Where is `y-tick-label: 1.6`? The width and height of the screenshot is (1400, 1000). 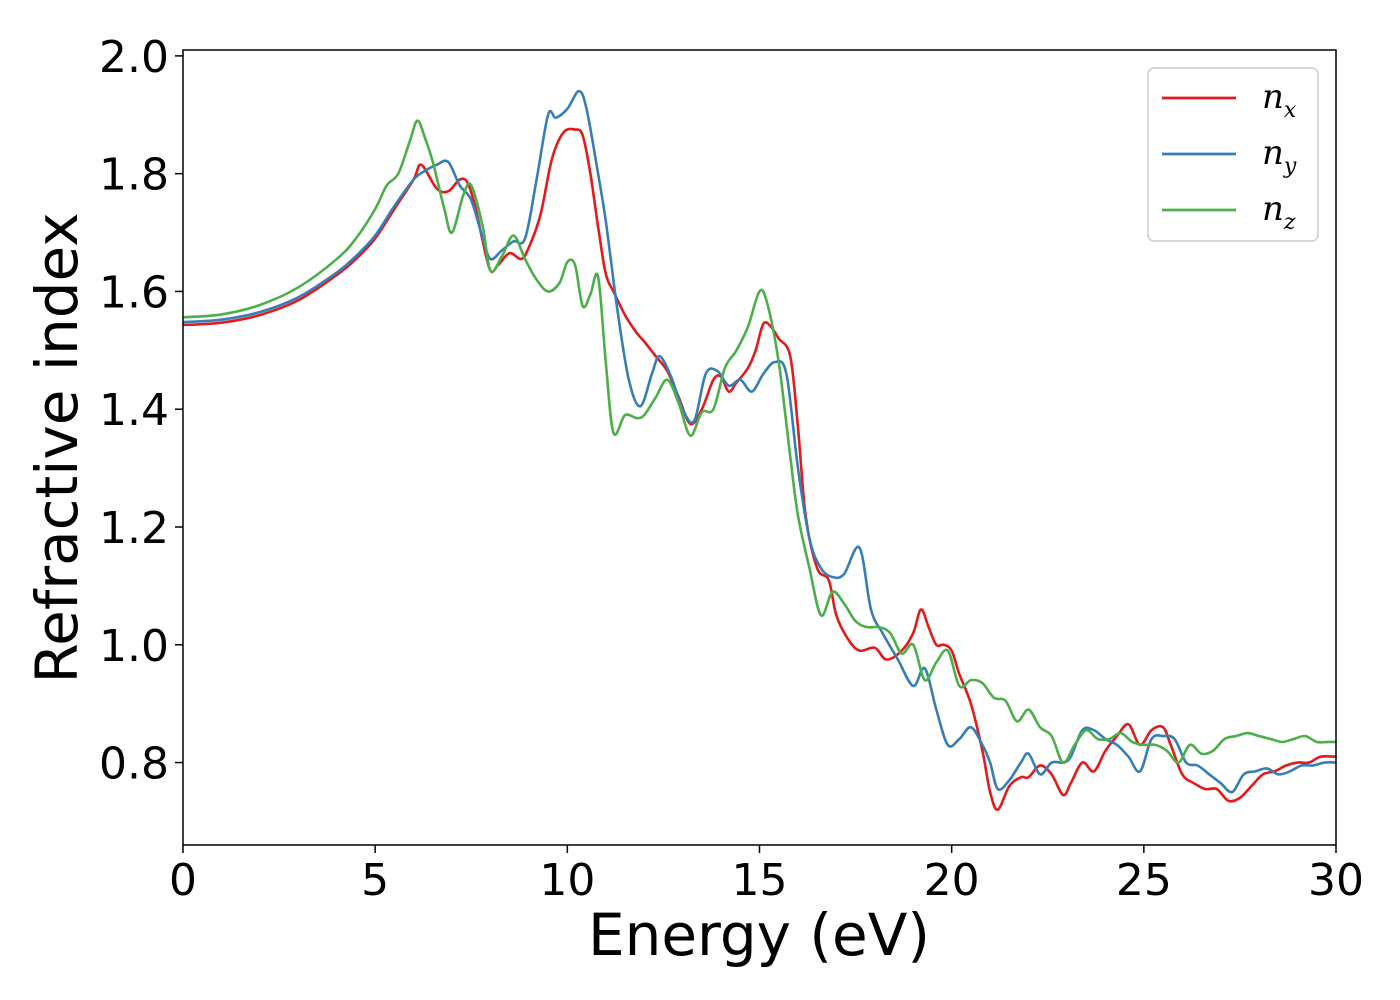
y-tick-label: 1.6 is located at coordinates (134, 292).